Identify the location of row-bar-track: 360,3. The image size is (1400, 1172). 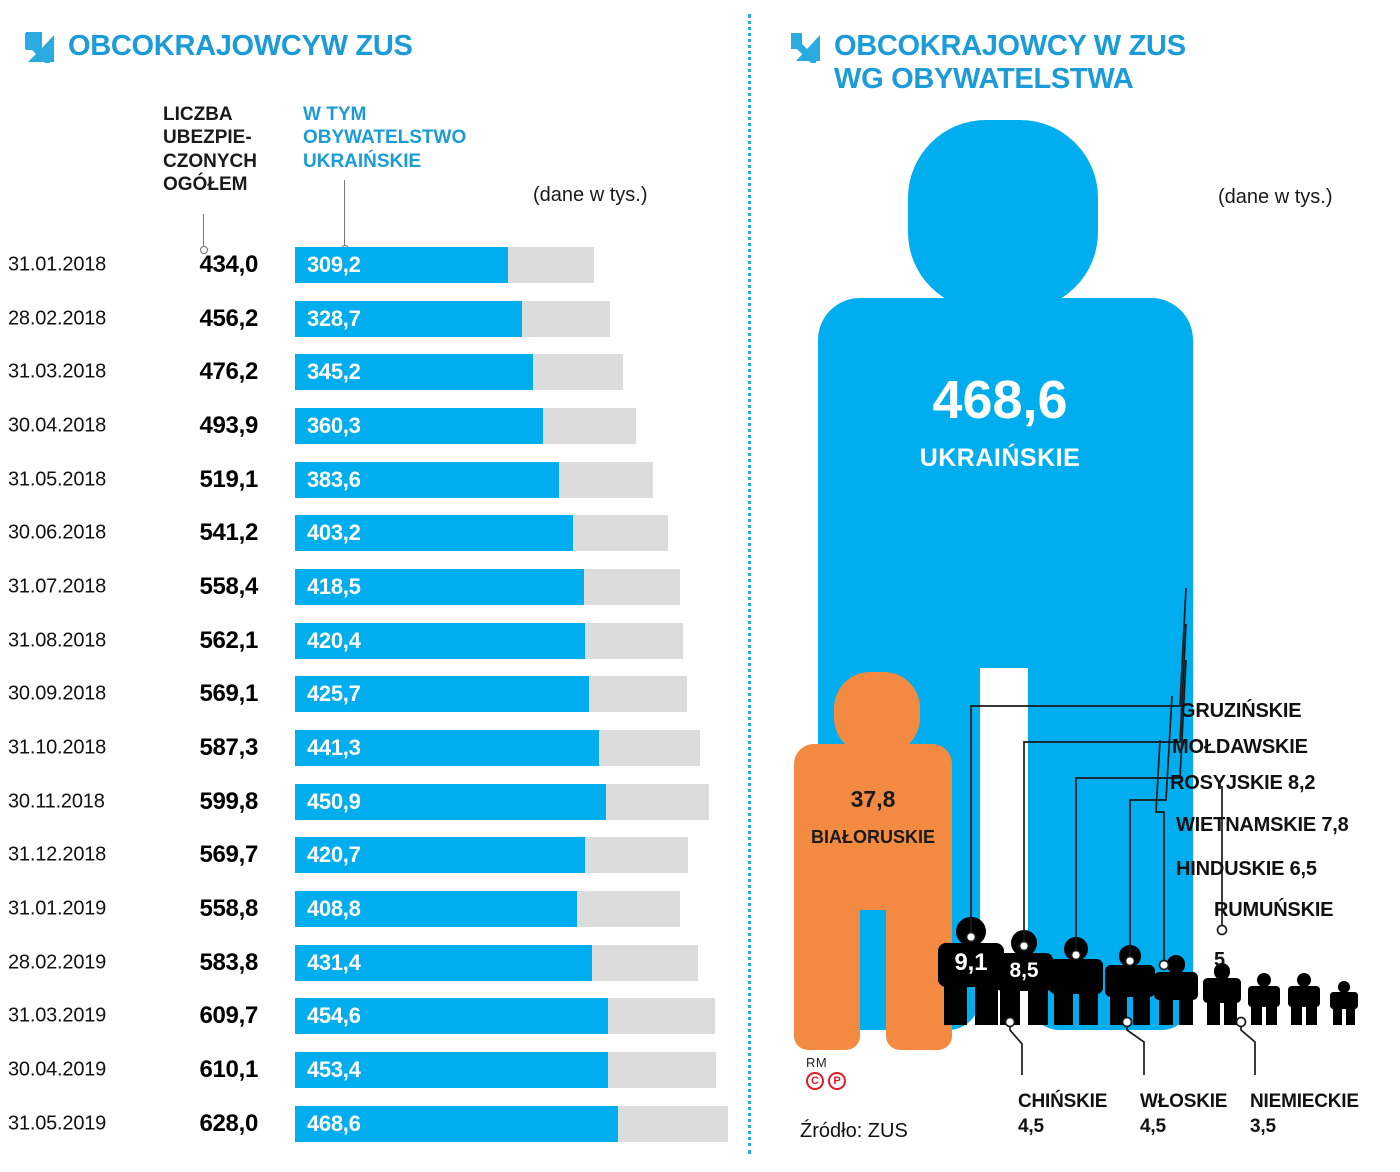
(465, 425).